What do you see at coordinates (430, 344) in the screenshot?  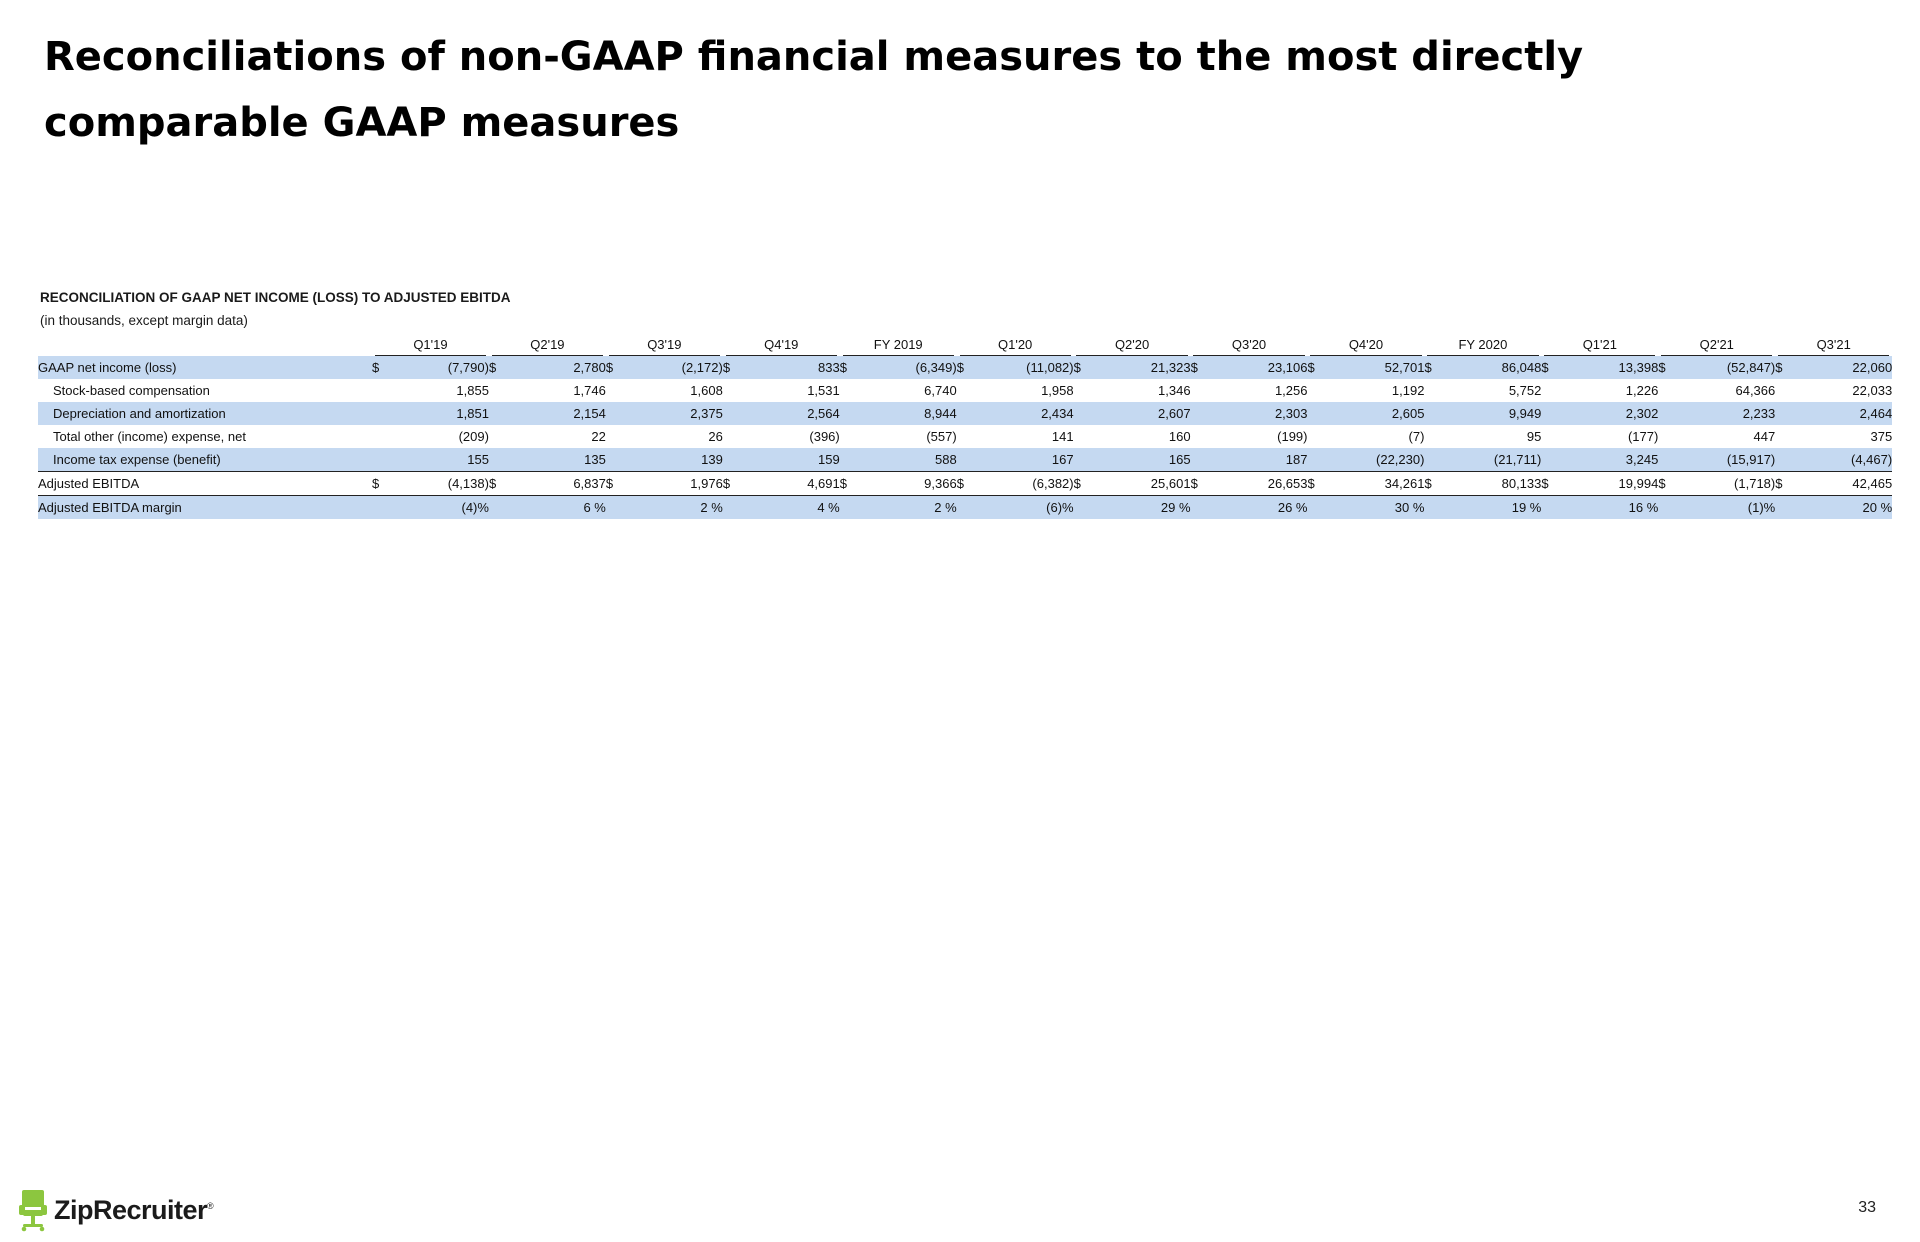 I see `column-header: Q1'19` at bounding box center [430, 344].